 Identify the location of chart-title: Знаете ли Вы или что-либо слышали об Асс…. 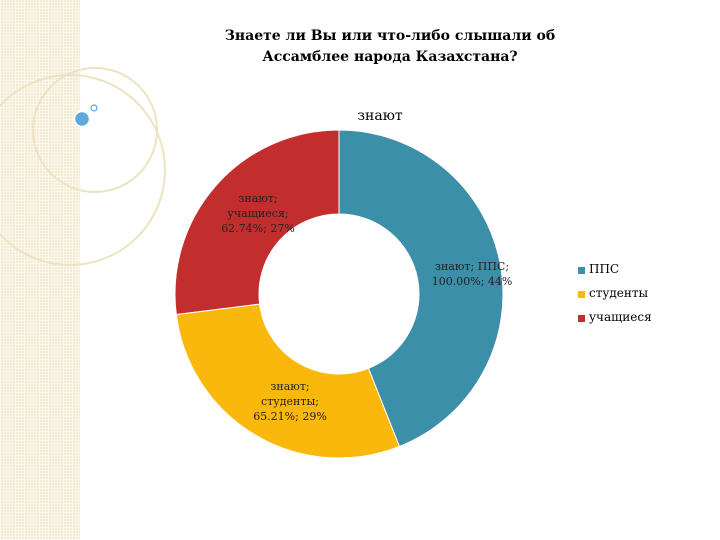
(390, 46).